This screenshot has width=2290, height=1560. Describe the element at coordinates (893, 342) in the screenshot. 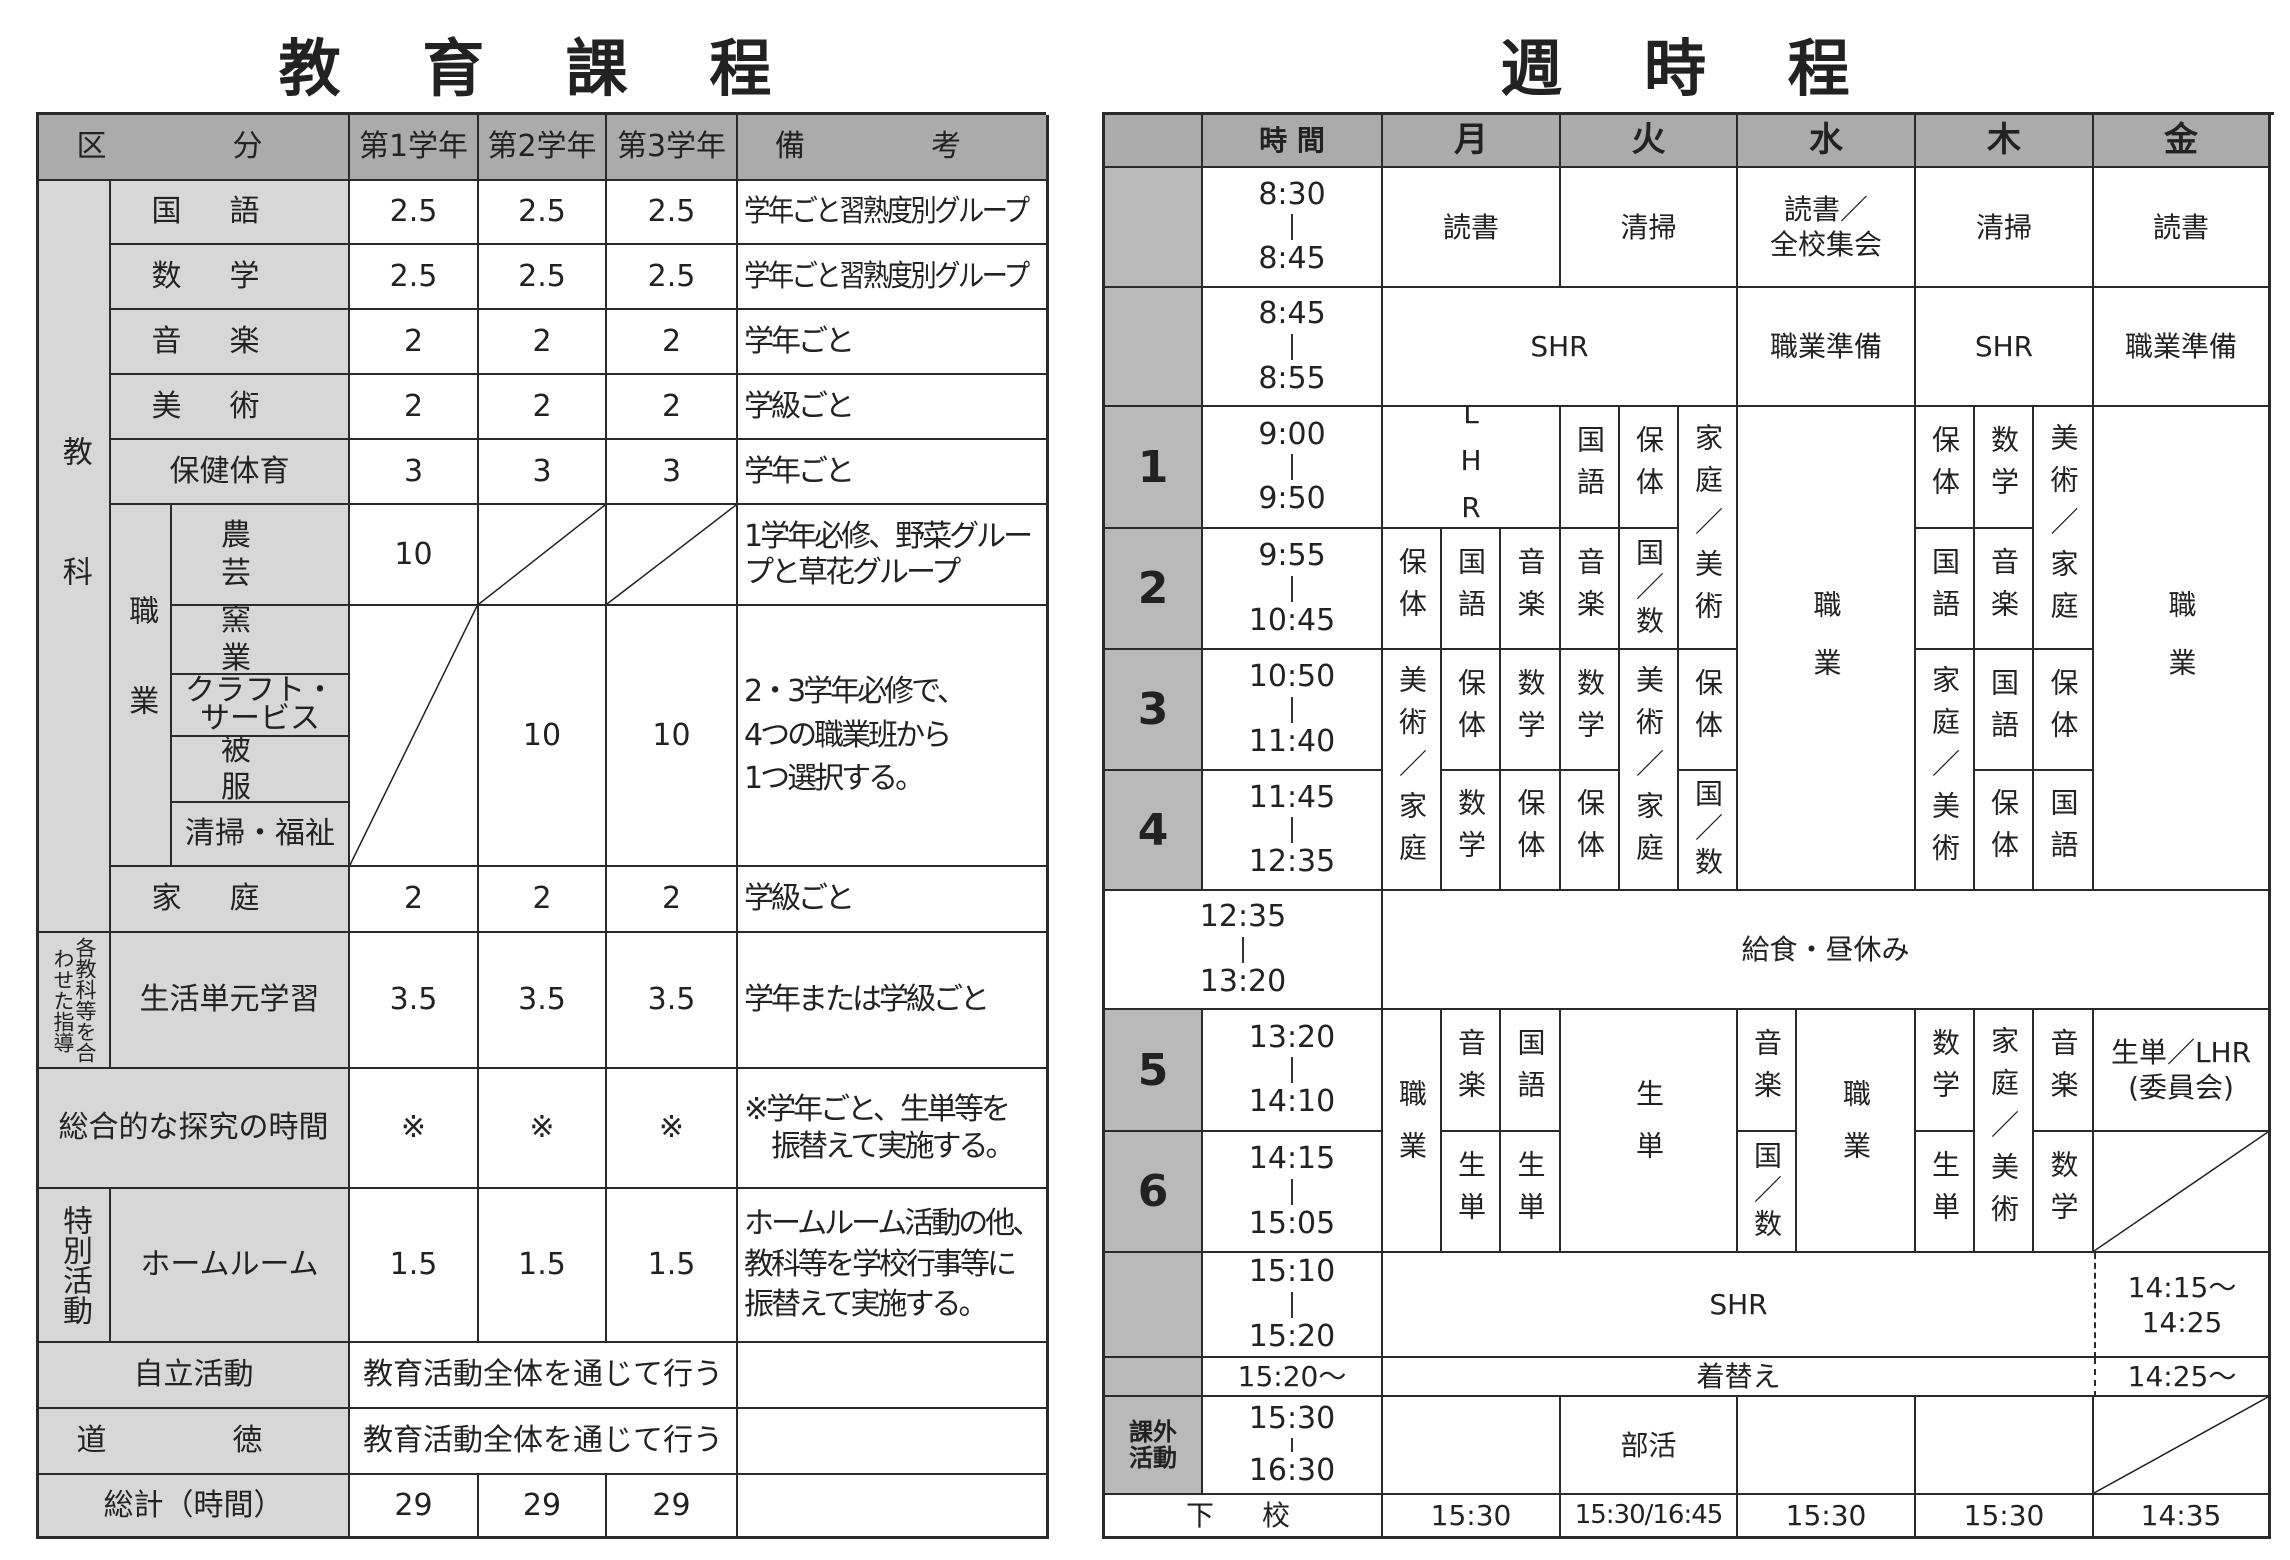

I see `note: 学年ごと` at that location.